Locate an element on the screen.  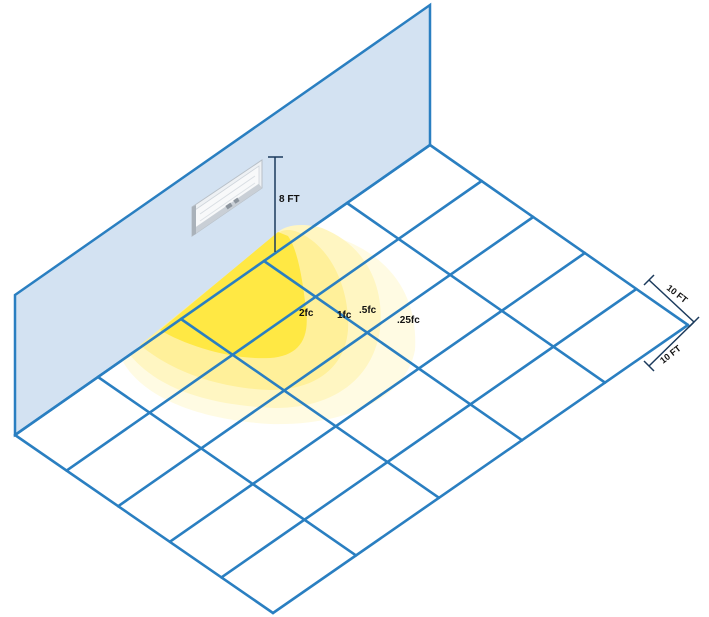
grid-dimension-lower-label: 10 FT is located at coordinates (670, 354).